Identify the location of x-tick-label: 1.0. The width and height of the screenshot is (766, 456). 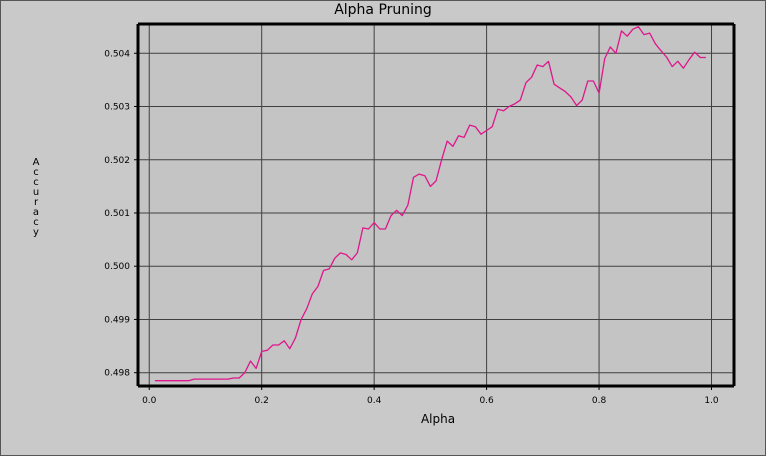
(711, 401).